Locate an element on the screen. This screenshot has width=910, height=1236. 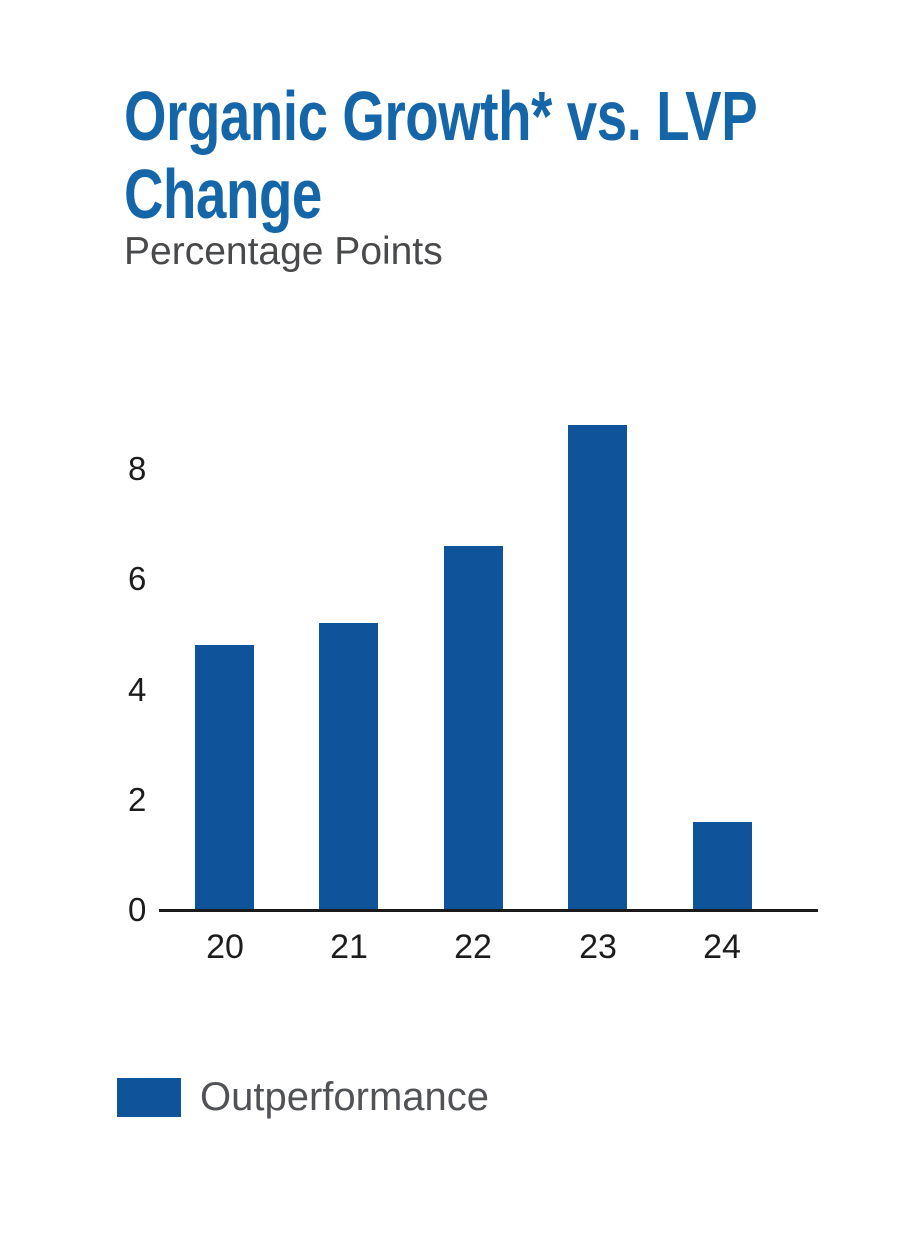
y-axis-tick-label: 0 is located at coordinates (137, 909).